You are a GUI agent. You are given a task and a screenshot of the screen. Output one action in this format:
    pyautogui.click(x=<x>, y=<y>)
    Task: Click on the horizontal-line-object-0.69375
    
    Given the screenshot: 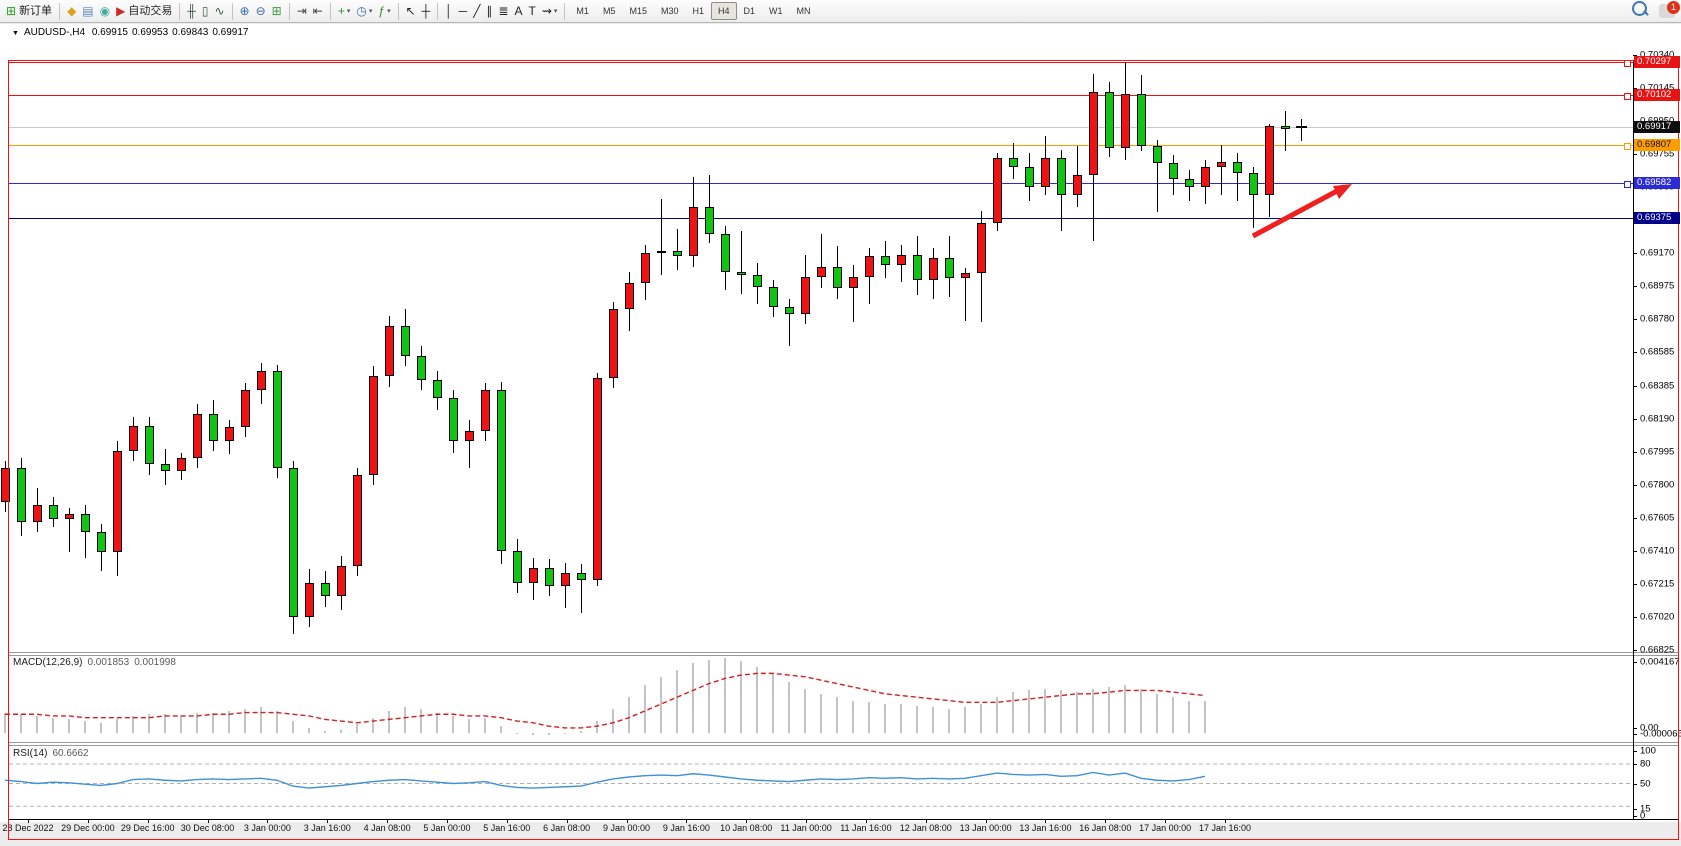 What is the action you would take?
    pyautogui.click(x=821, y=218)
    